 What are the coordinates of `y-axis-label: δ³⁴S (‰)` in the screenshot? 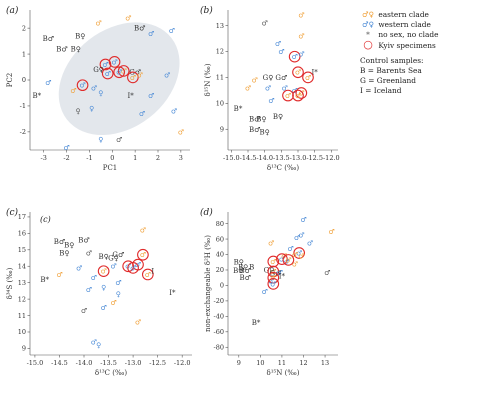 It's located at (10, 283).